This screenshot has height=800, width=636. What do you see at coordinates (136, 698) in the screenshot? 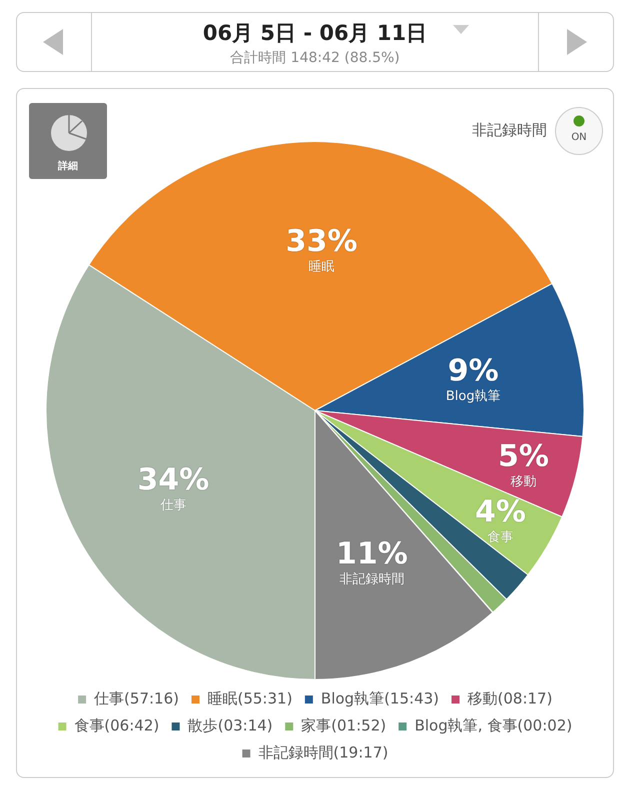
I see `legend-label: 仕事(57:16)` at bounding box center [136, 698].